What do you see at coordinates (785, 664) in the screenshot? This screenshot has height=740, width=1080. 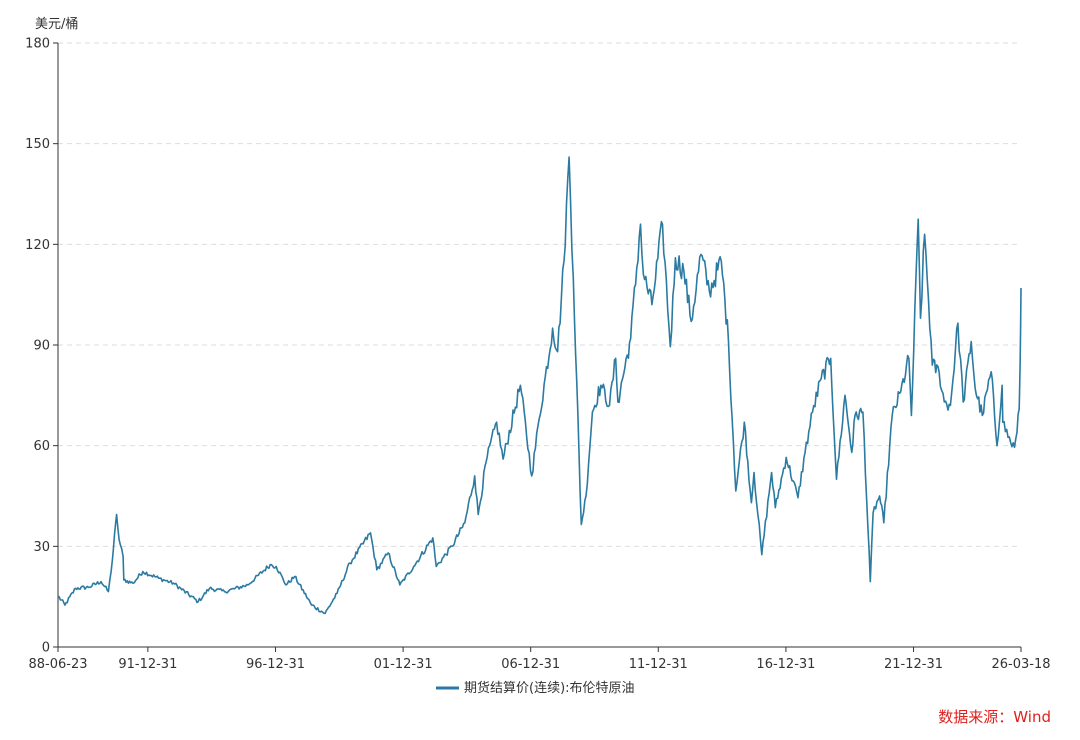 I see `x-tick-label: 16-12-31` at bounding box center [785, 664].